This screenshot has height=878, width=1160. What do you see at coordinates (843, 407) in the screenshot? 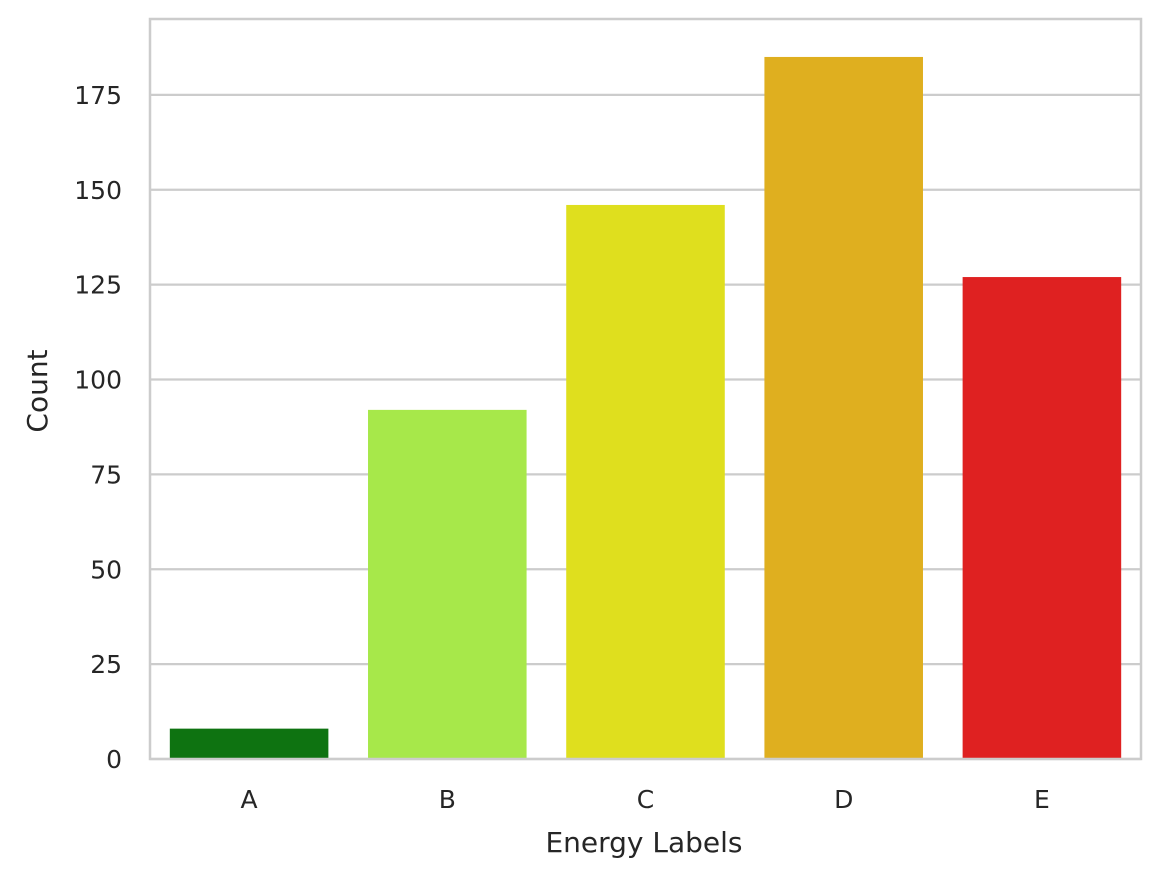
I see `bar-d` at bounding box center [843, 407].